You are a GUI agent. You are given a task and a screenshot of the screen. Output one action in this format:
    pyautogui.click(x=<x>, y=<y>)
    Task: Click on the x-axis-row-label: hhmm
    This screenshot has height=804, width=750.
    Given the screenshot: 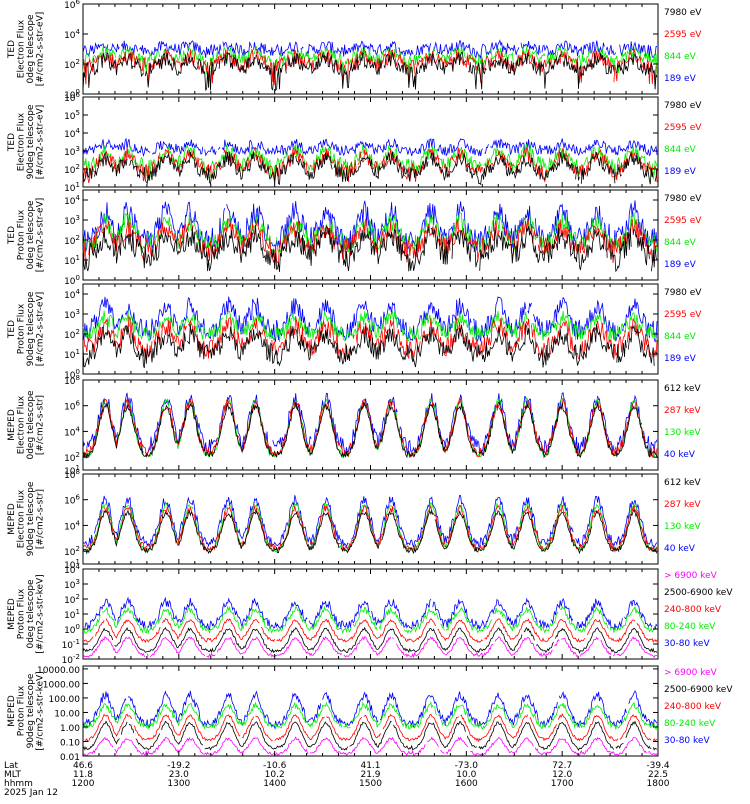 What is the action you would take?
    pyautogui.click(x=18, y=784)
    